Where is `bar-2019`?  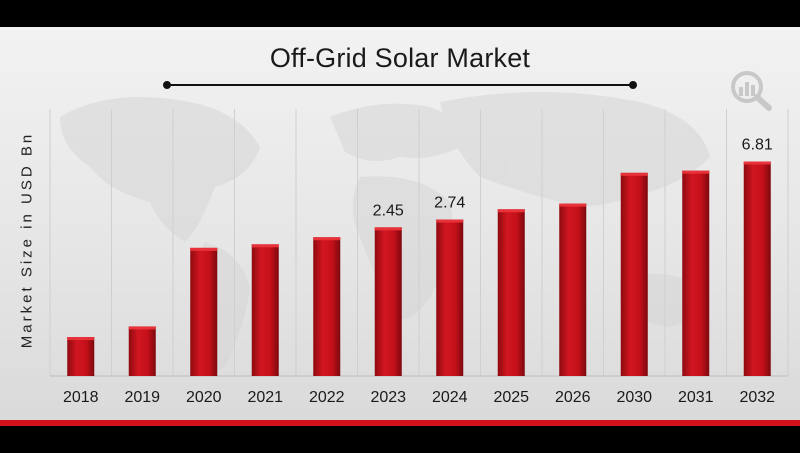
bar-2019 is located at coordinates (142, 351).